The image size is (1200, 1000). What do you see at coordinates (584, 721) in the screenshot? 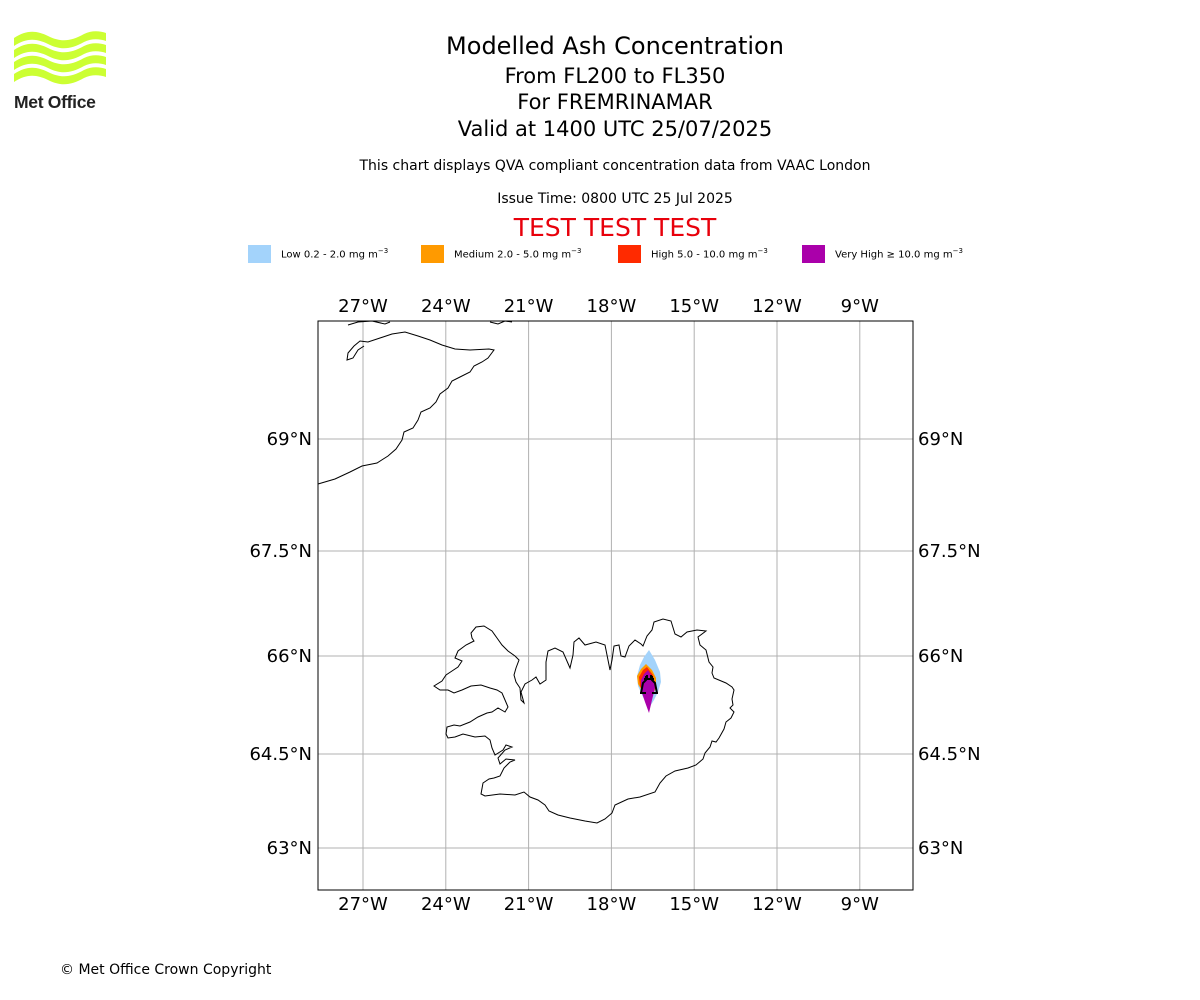
I see `iceland-coastline` at bounding box center [584, 721].